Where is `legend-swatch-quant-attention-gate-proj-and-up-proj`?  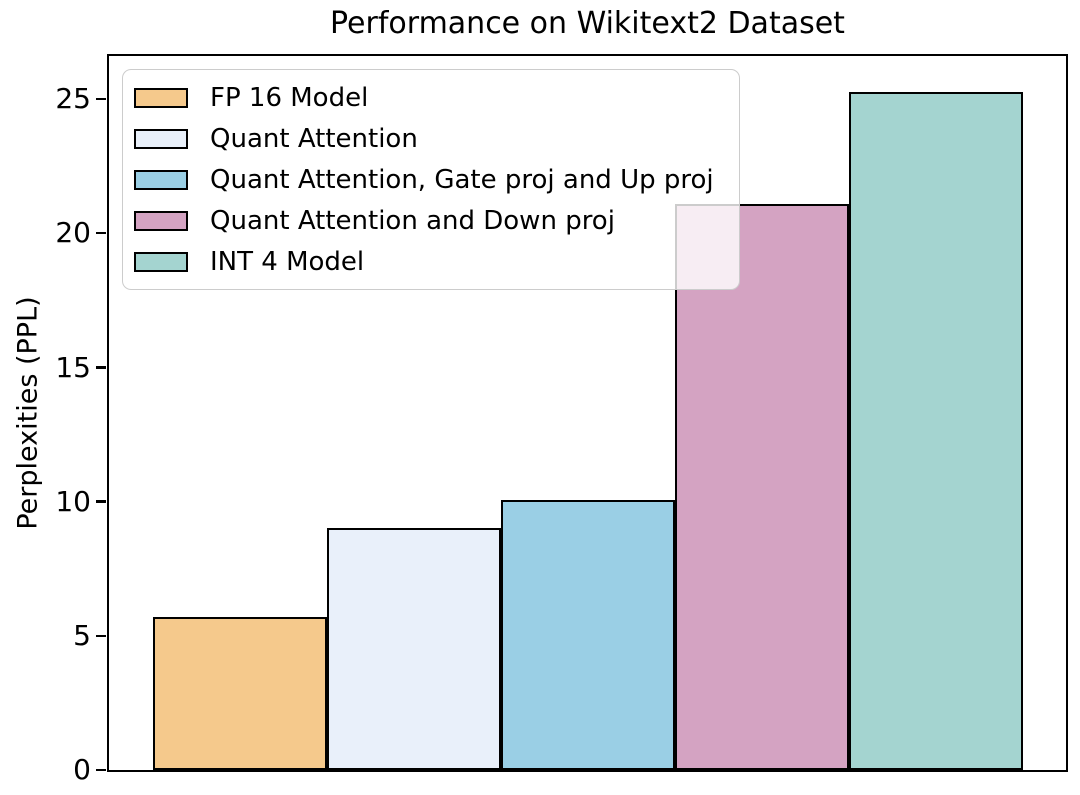
legend-swatch-quant-attention-gate-proj-and-up-proj is located at coordinates (161, 179).